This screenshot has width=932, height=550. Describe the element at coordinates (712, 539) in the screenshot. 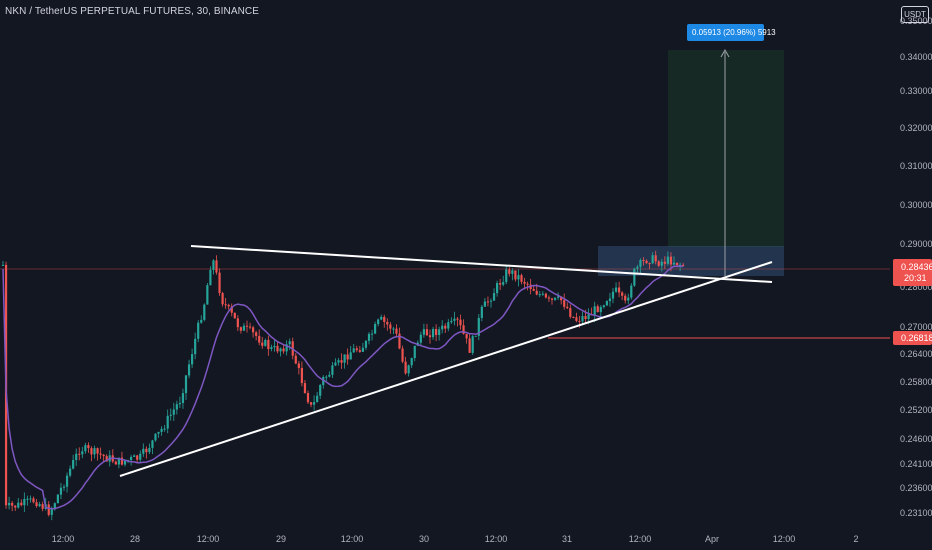

I see `time-tick-label: Apr` at that location.